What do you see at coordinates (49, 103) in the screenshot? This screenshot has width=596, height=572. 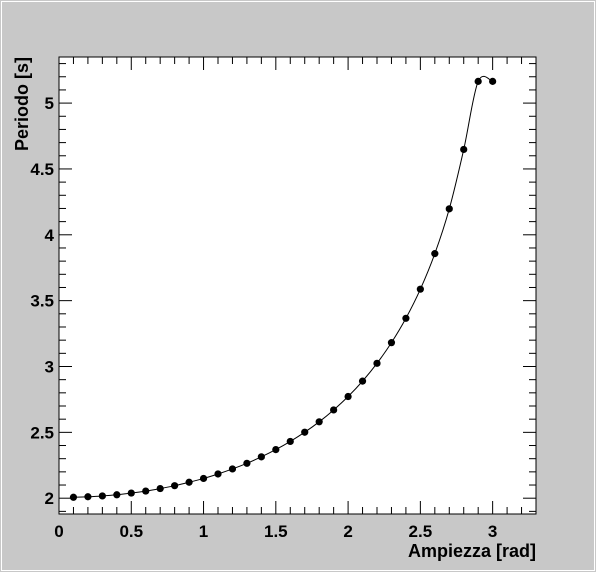 I see `y-tick-label: 5` at bounding box center [49, 103].